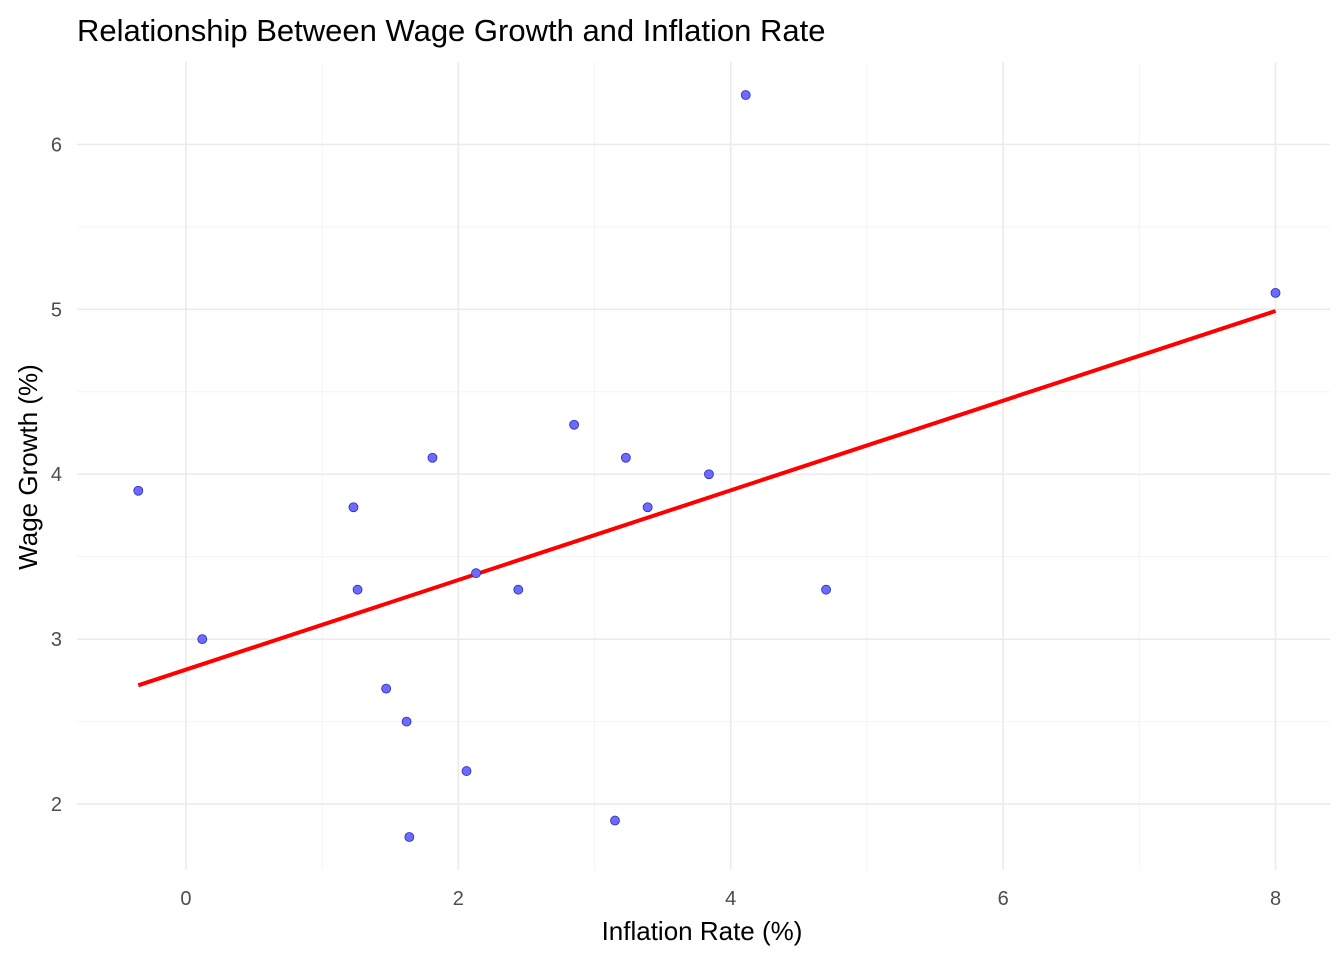 This screenshot has height=960, width=1344. What do you see at coordinates (1003, 899) in the screenshot?
I see `x-tick-label: 6` at bounding box center [1003, 899].